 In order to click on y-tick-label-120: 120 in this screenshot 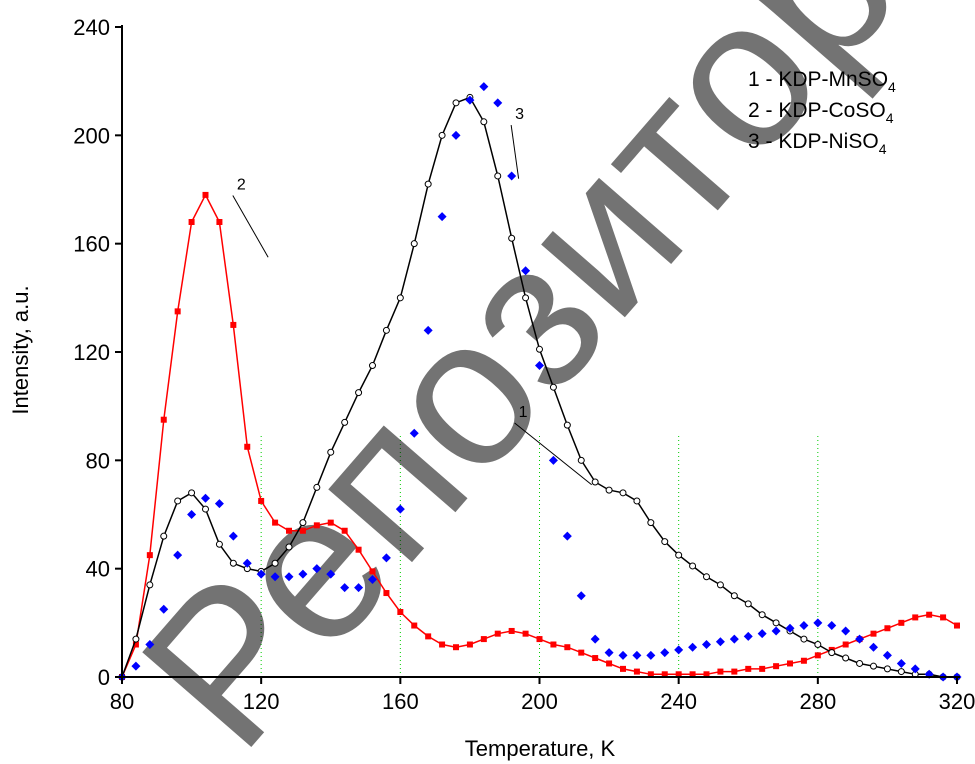, I will do `click(91, 352)`.